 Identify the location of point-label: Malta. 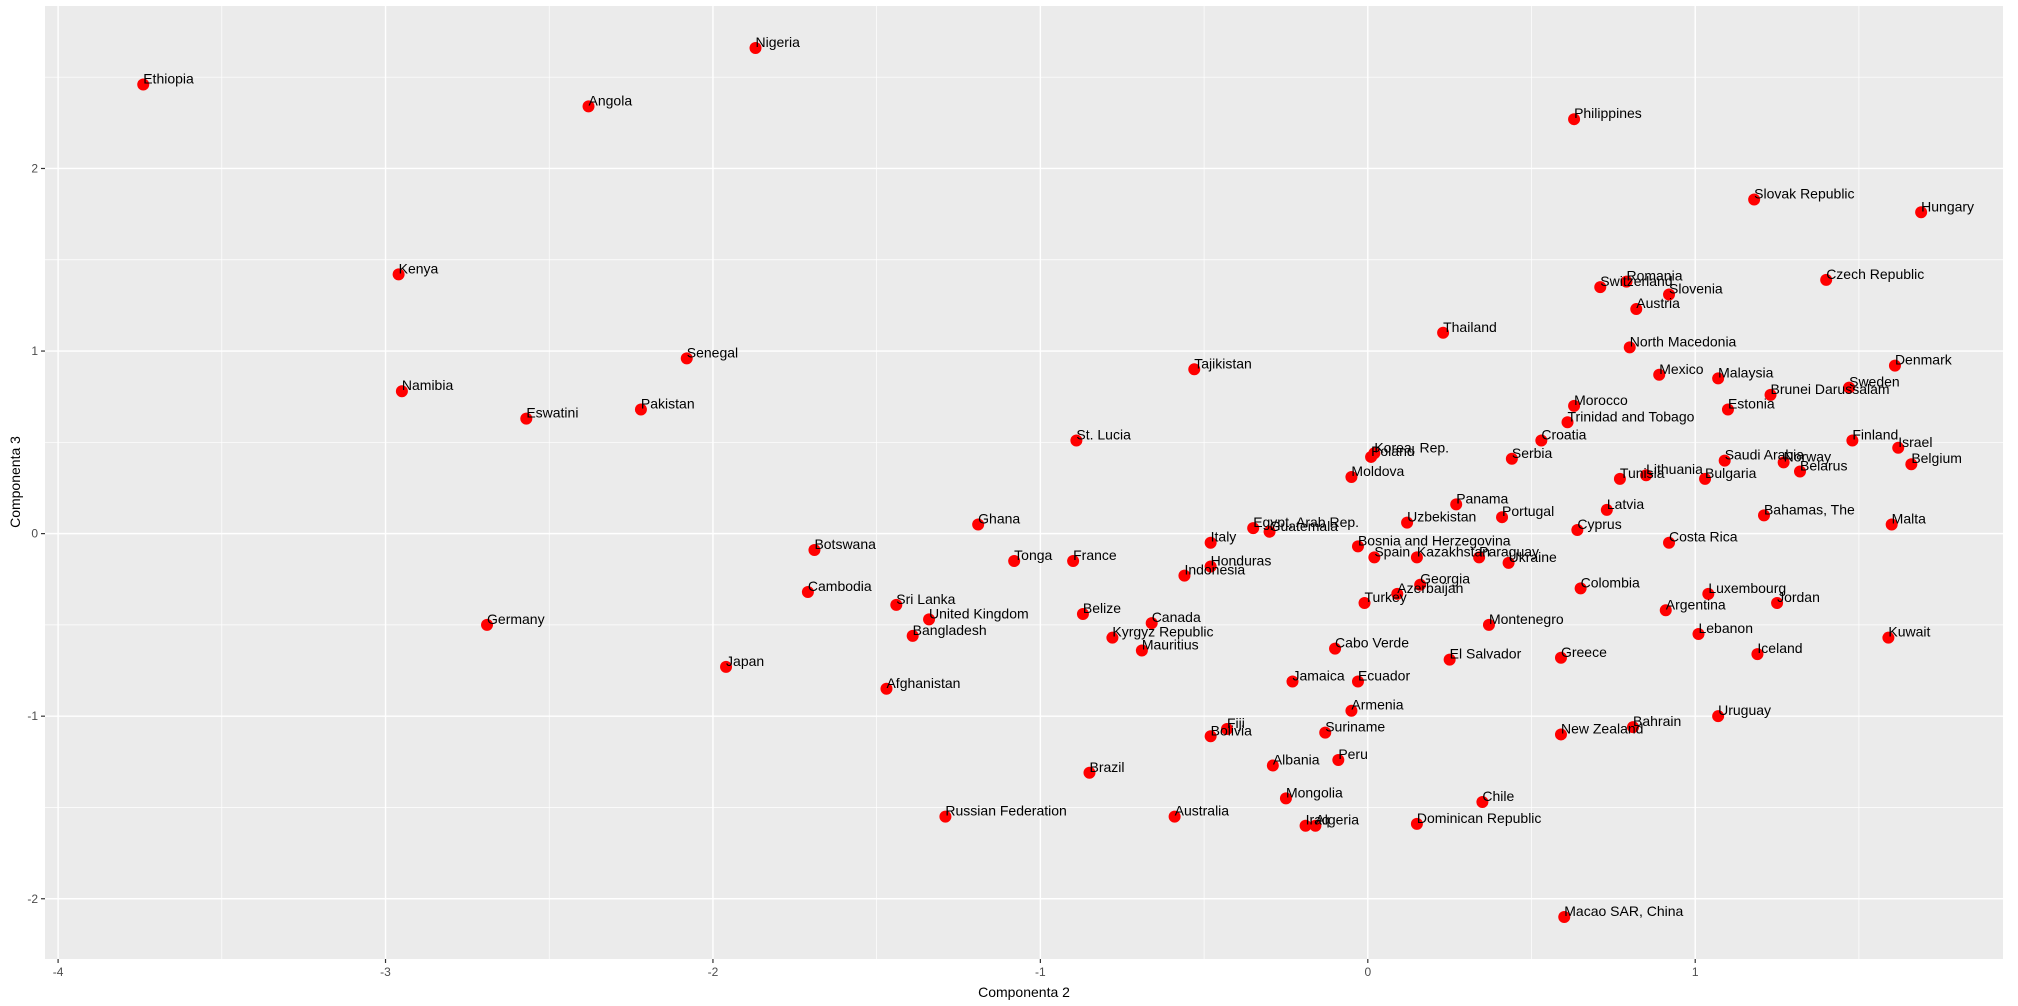
(1909, 518).